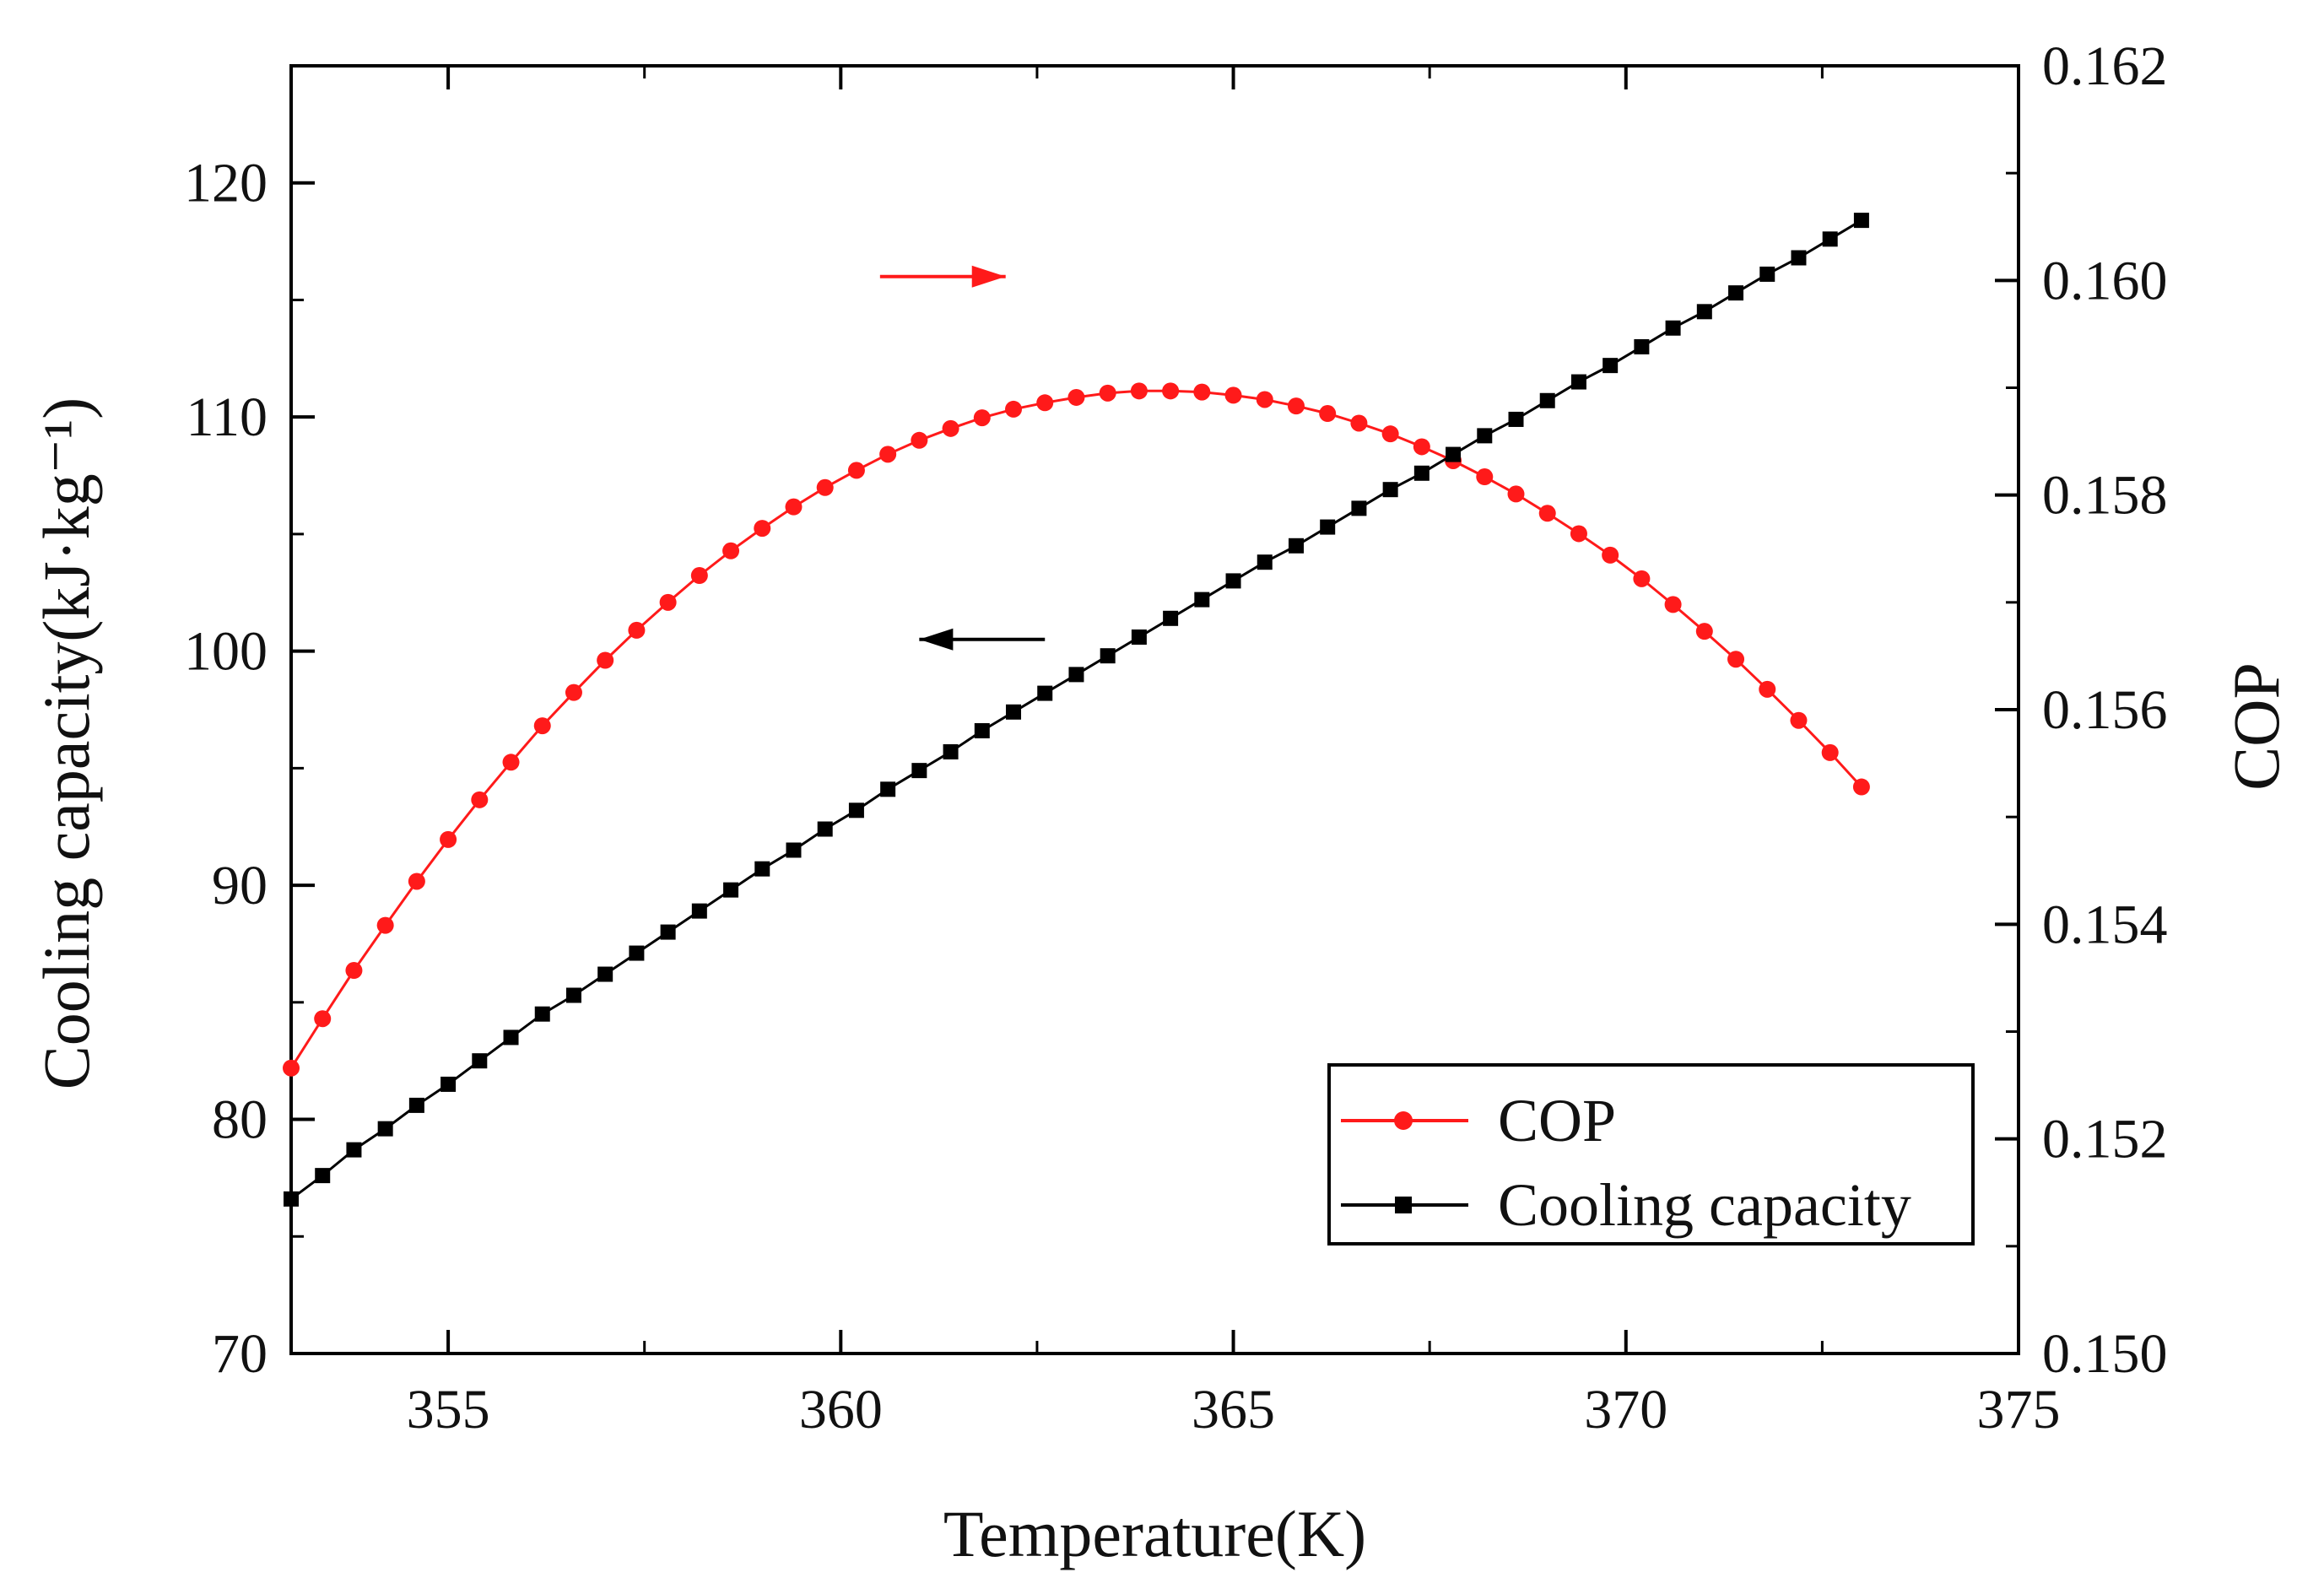 The height and width of the screenshot is (1594, 2324). Describe the element at coordinates (2019, 1410) in the screenshot. I see `x-tick-label: 375` at that location.